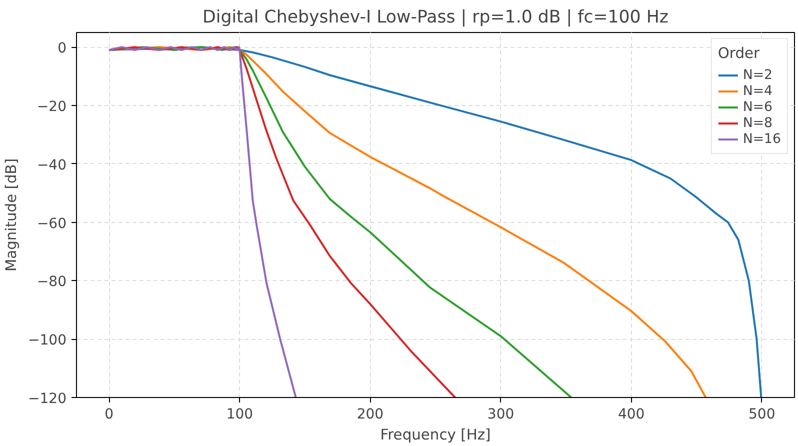 This screenshot has height=446, width=798. What do you see at coordinates (51, 224) in the screenshot?
I see `y-tick-label: −60` at bounding box center [51, 224].